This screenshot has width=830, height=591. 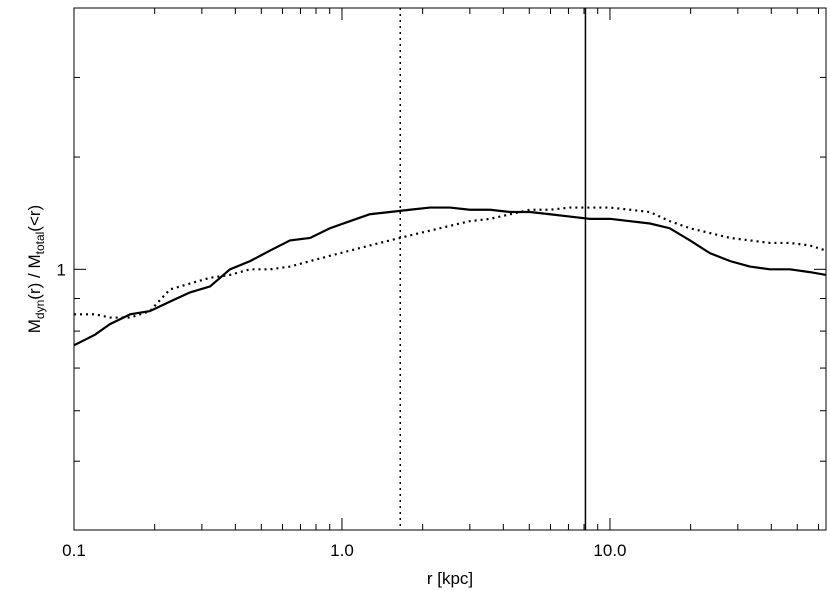 What do you see at coordinates (450, 578) in the screenshot?
I see `x-axis-label: r [kpc]` at bounding box center [450, 578].